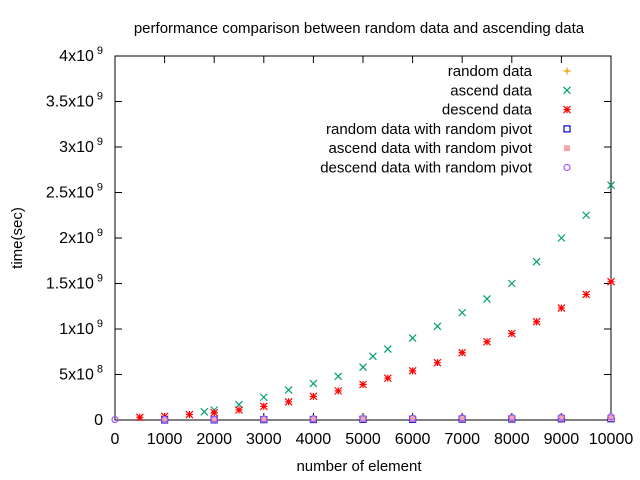  What do you see at coordinates (512, 439) in the screenshot?
I see `x-tick-label: 8000` at bounding box center [512, 439].